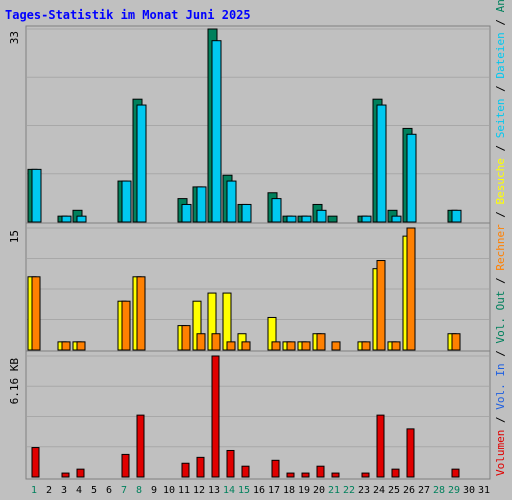  Describe the element at coordinates (500, 181) in the screenshot. I see `legend-item-besuche: Besuche` at that location.